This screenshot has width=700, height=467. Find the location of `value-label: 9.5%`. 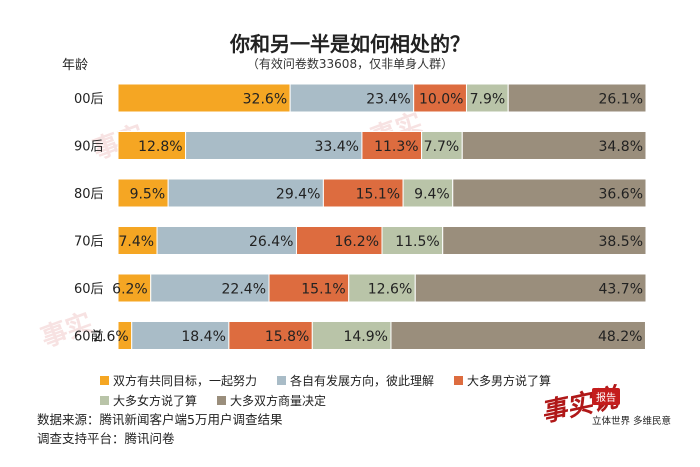

value-label: 9.5% is located at coordinates (148, 195).